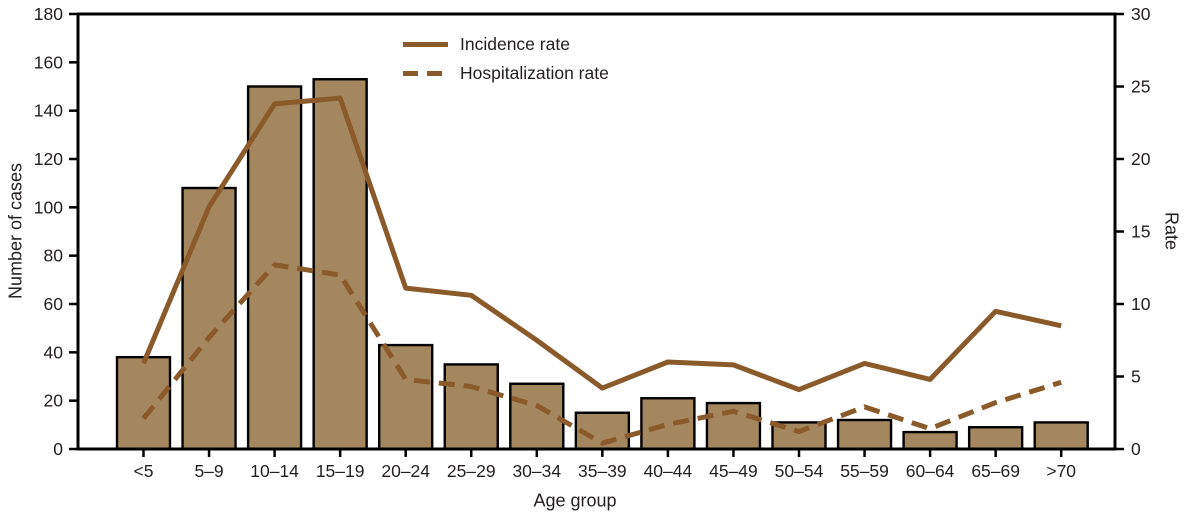 Image resolution: width=1185 pixels, height=518 pixels. What do you see at coordinates (602, 471) in the screenshot?
I see `x-axis-tick-label: 35–39` at bounding box center [602, 471].